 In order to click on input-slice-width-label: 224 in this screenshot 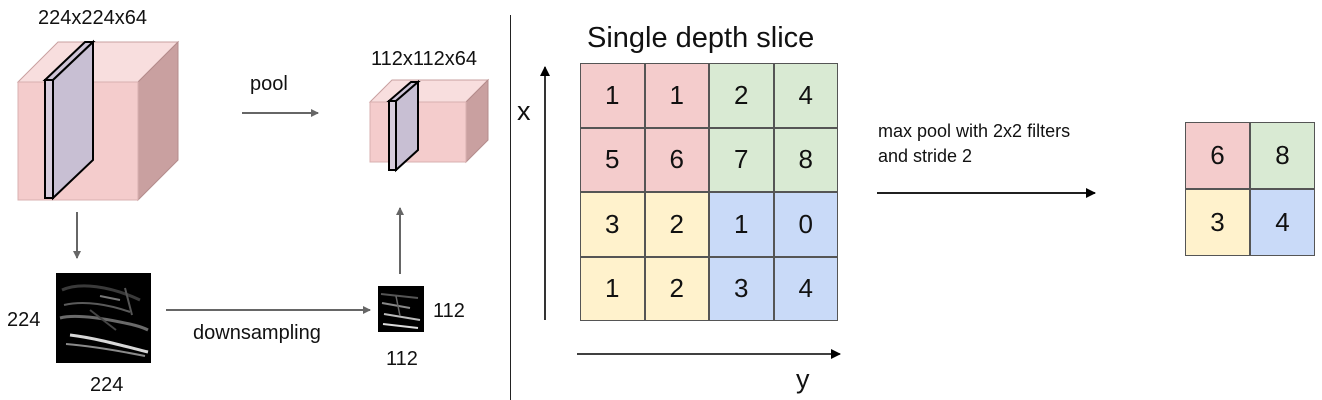, I will do `click(107, 385)`.